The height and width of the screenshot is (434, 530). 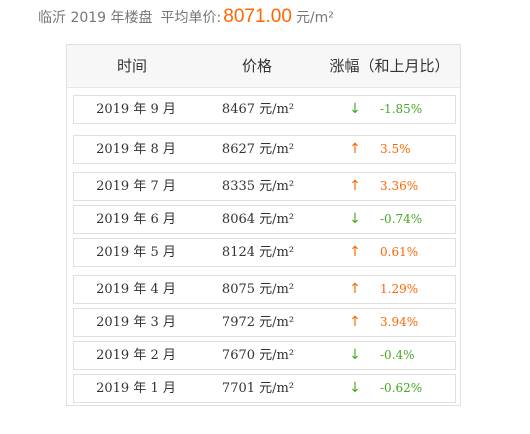 What do you see at coordinates (401, 219) in the screenshot?
I see `row-change-value: -0.74%` at bounding box center [401, 219].